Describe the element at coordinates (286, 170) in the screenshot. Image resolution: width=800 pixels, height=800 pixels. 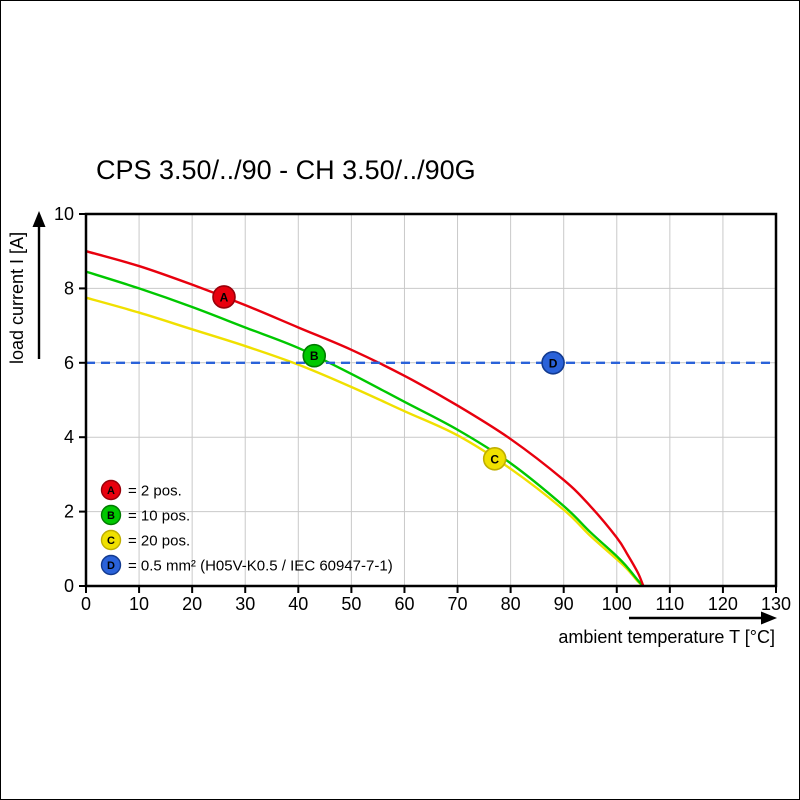
I see `chart-title: CPS 3.50/../90 - CH 3.50/../90G` at that location.